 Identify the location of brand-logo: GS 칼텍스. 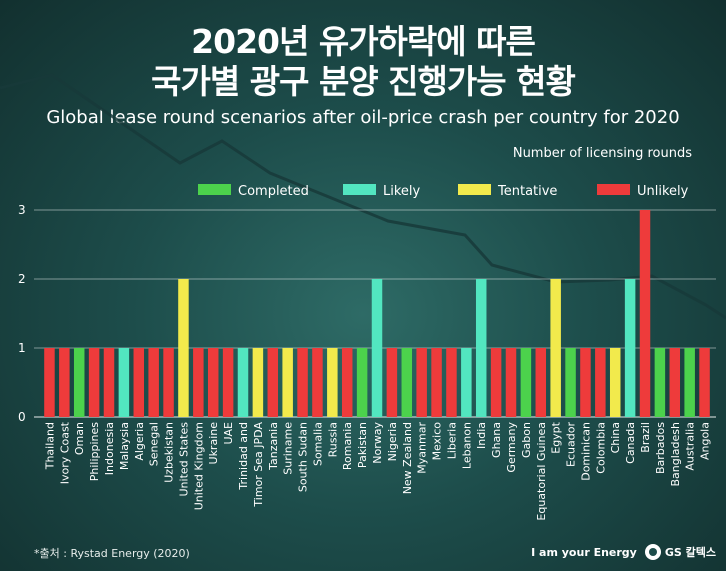
(680, 552).